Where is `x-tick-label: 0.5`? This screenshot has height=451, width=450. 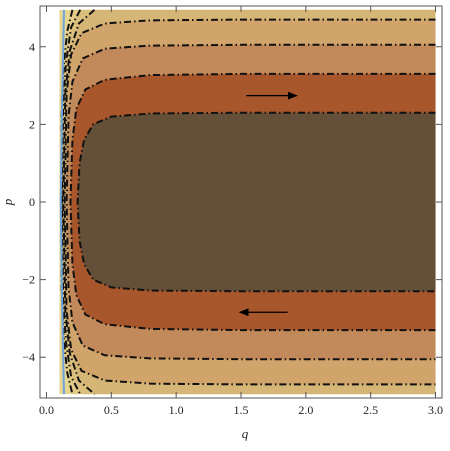 x-tick-label: 0.5 is located at coordinates (111, 410).